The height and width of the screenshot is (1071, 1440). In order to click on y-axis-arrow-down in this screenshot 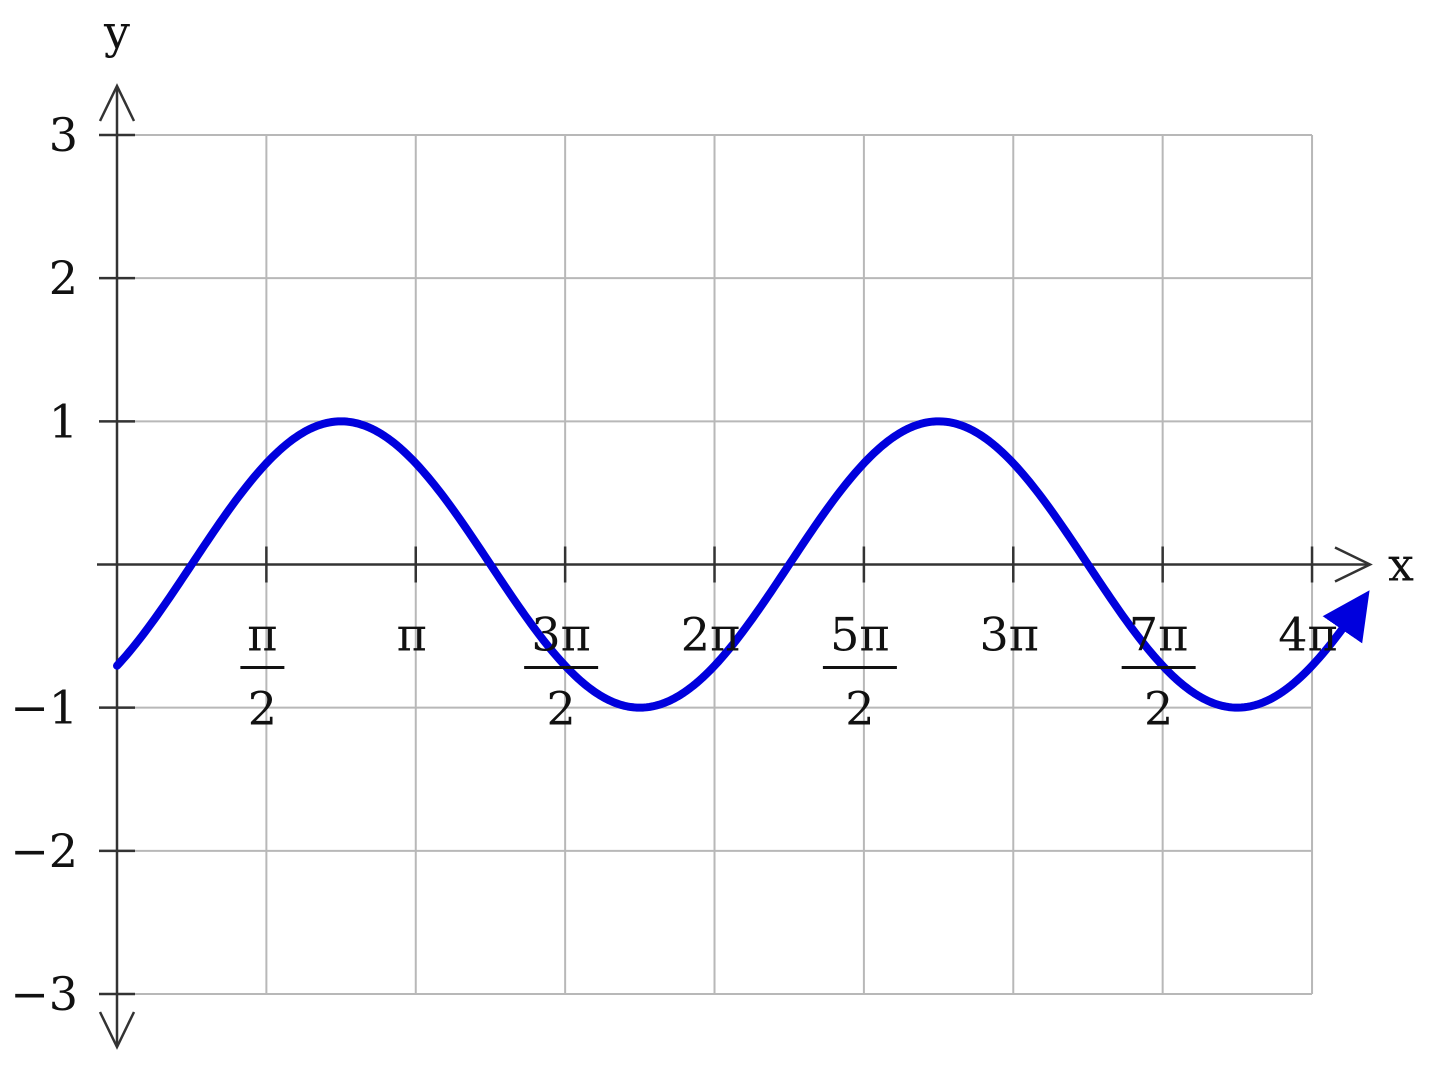, I will do `click(117, 1030)`.